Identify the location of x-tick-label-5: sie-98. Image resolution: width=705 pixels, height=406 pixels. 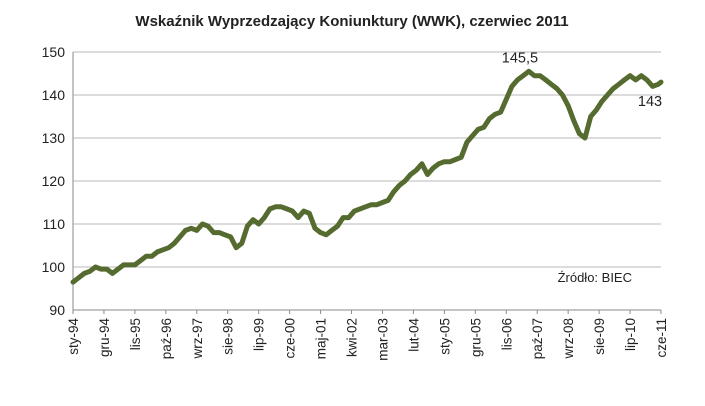
(228, 336).